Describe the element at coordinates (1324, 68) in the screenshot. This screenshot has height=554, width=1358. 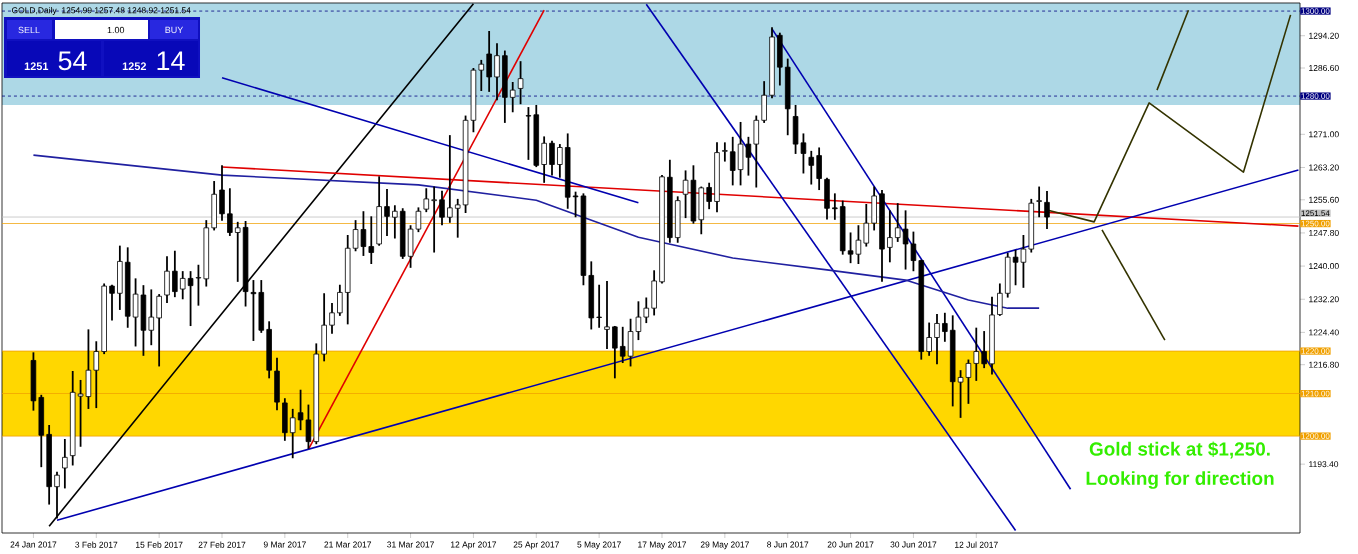
I see `y-tick-label: 1286.60` at that location.